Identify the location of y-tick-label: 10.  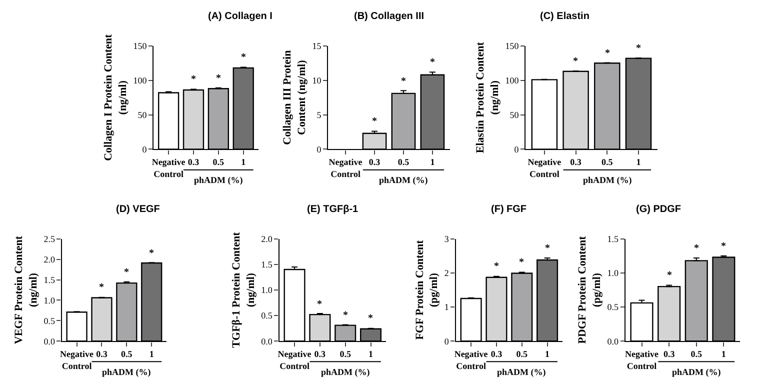
(317, 81).